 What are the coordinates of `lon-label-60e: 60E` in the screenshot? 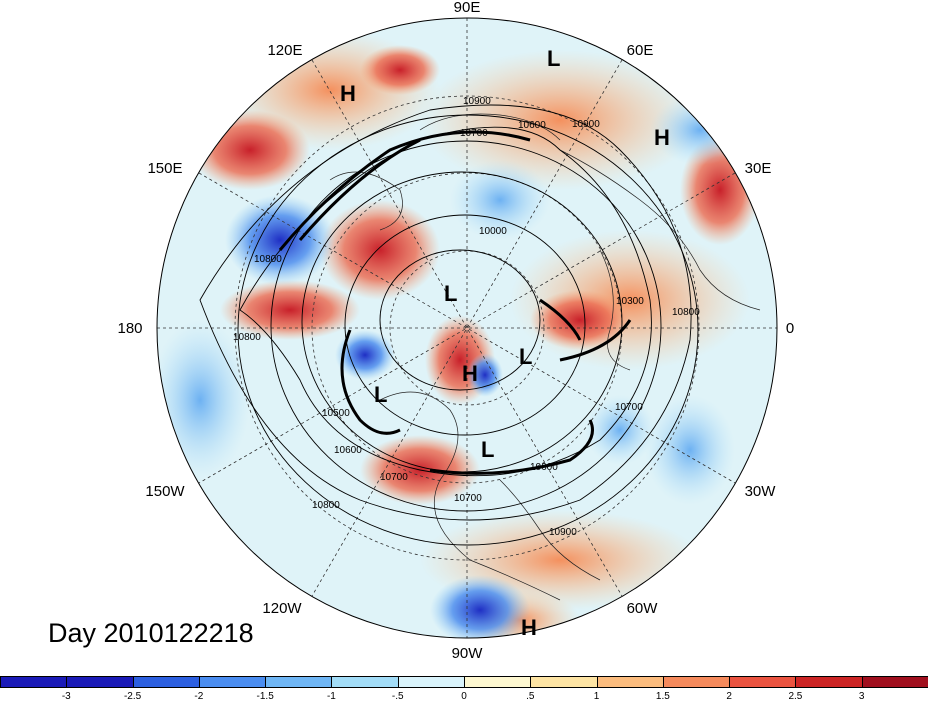 It's located at (640, 50).